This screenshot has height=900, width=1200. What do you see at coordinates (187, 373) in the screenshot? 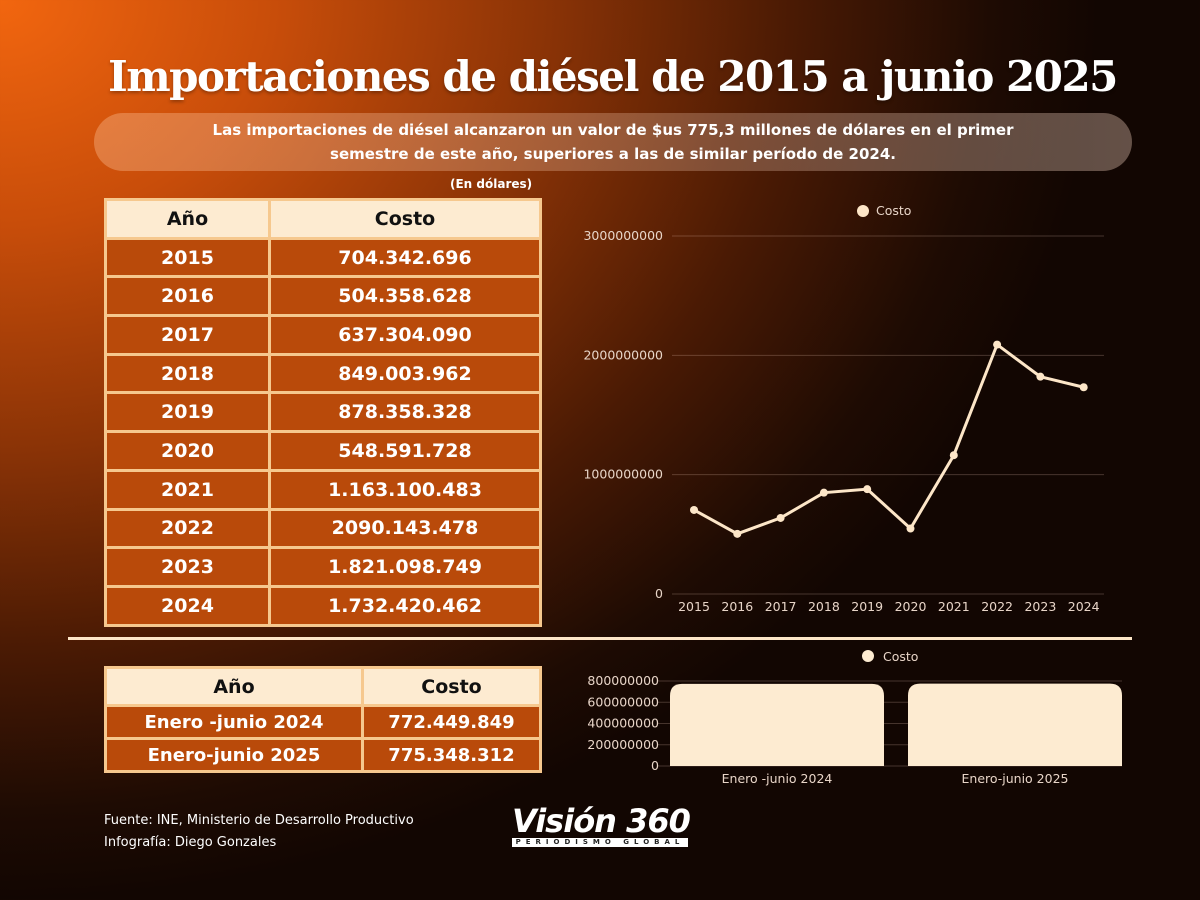
I see `table-cell: 2018` at bounding box center [187, 373].